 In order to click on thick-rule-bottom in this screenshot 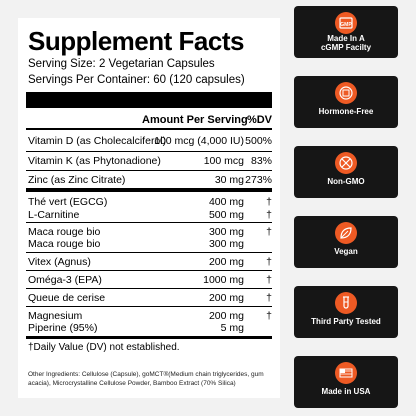, I will do `click(149, 337)`.